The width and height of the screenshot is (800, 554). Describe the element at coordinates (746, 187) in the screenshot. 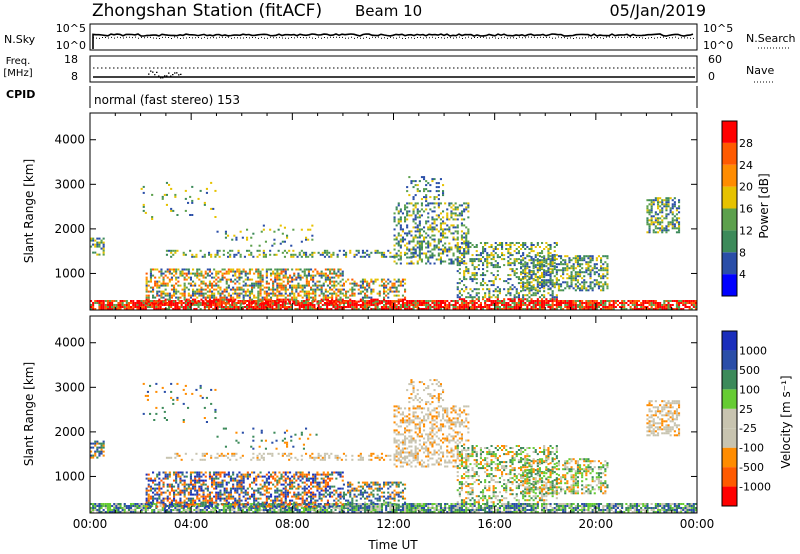

I see `power-colorbar-tick: 20` at that location.